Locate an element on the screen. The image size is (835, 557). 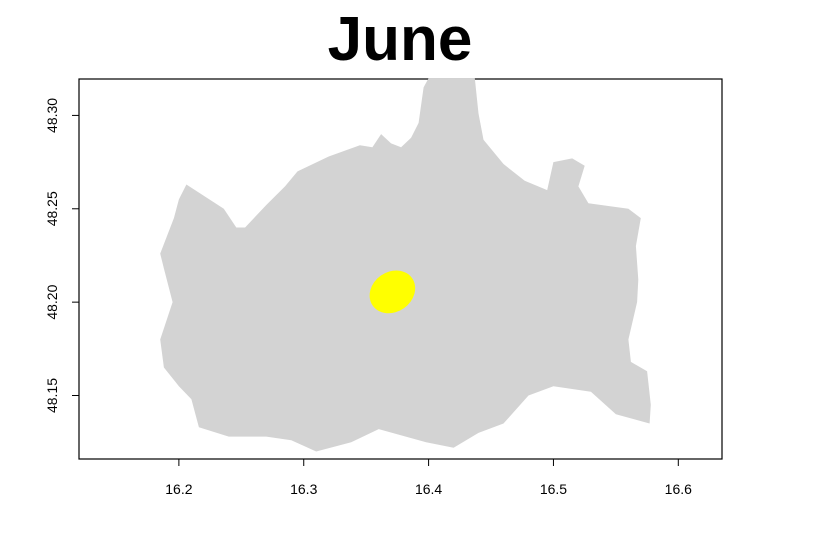
x-tick-label: 16.2 is located at coordinates (178, 489).